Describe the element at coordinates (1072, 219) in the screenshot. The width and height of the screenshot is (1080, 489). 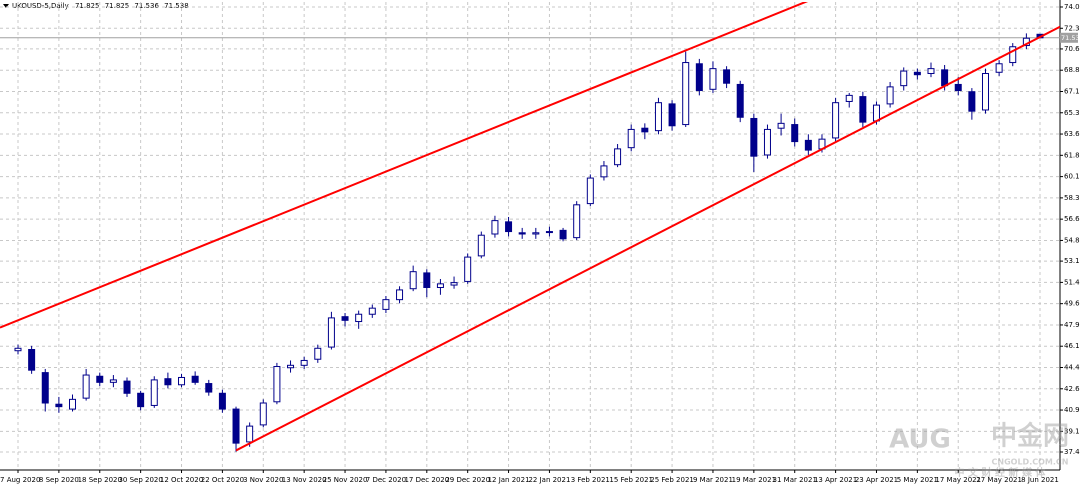
I see `y-tick-label: 56.620` at that location.